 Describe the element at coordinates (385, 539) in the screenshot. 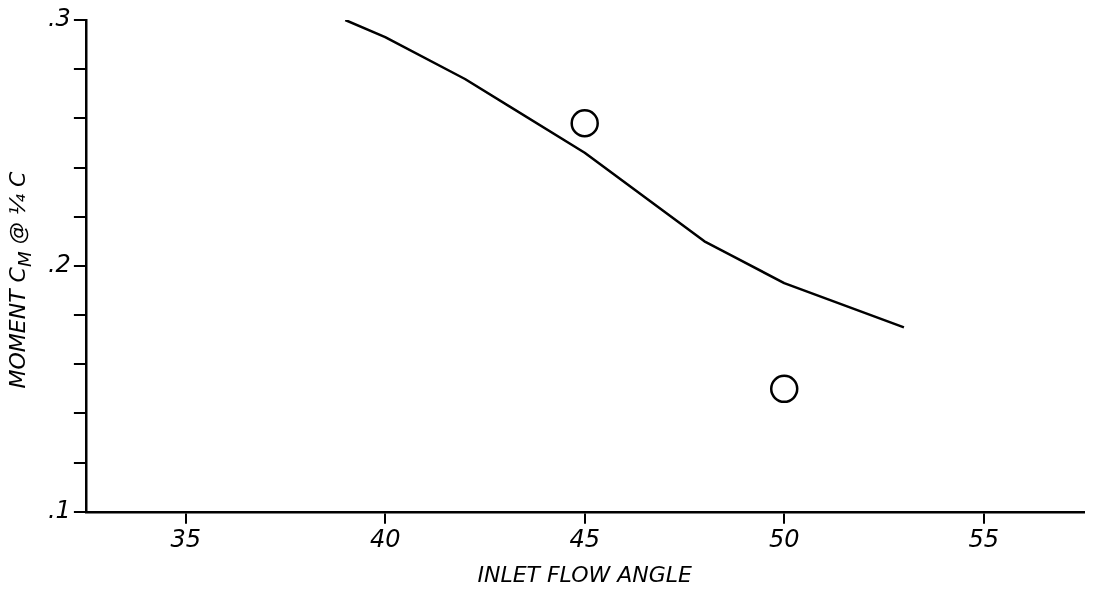

I see `x-tick-label: 40` at that location.